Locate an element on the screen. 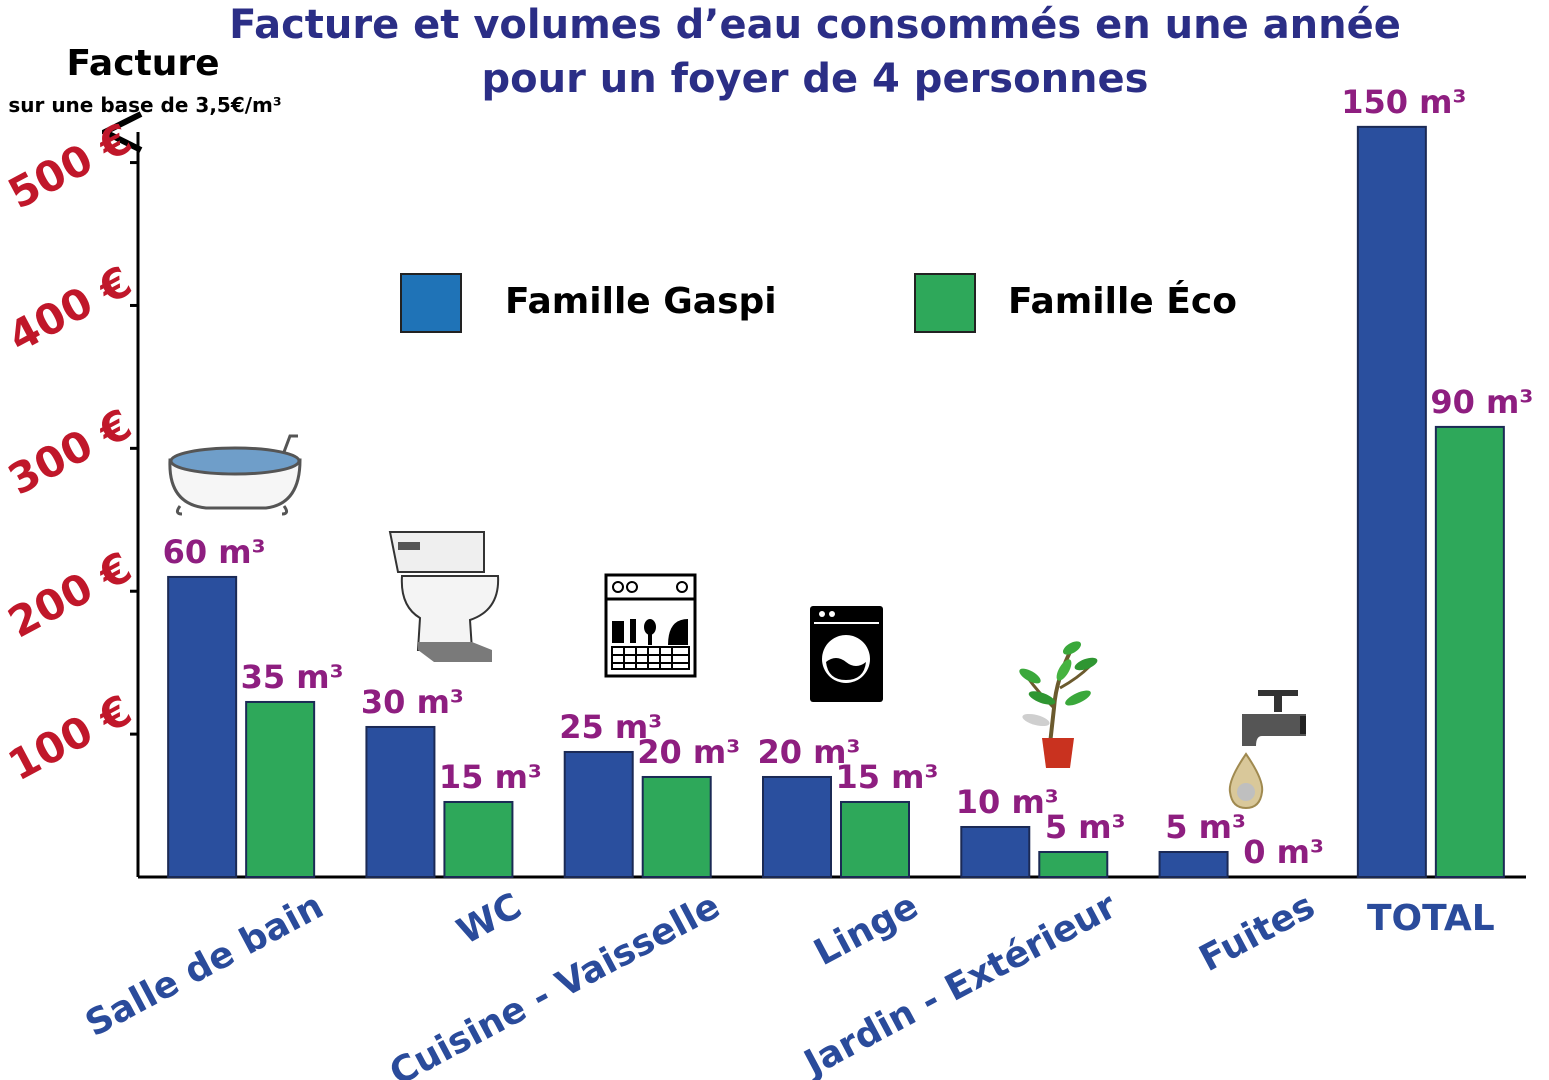 This screenshot has width=1549, height=1080. value-label-eco: 0 m³ is located at coordinates (1283, 852).